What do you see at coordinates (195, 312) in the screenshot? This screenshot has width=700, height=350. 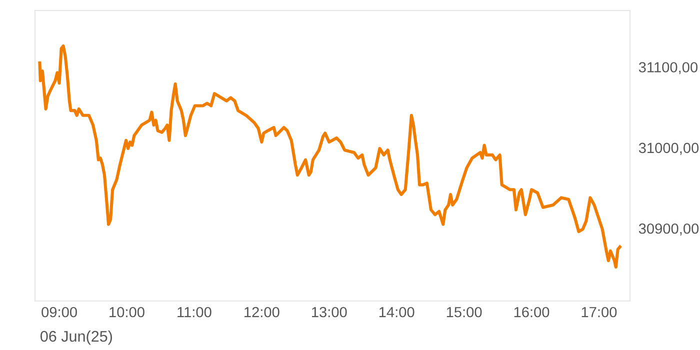 I see `x-tick-label: 11:00` at bounding box center [195, 312].